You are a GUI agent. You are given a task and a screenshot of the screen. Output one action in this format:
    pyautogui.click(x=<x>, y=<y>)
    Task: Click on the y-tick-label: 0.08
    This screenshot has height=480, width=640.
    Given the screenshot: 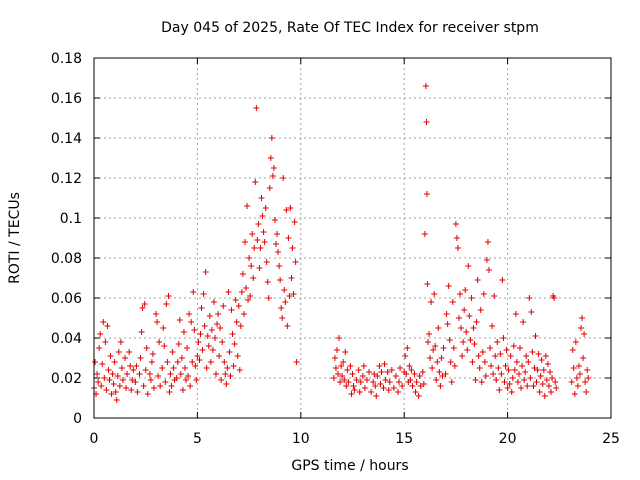 What is the action you would take?
    pyautogui.click(x=66, y=259)
    